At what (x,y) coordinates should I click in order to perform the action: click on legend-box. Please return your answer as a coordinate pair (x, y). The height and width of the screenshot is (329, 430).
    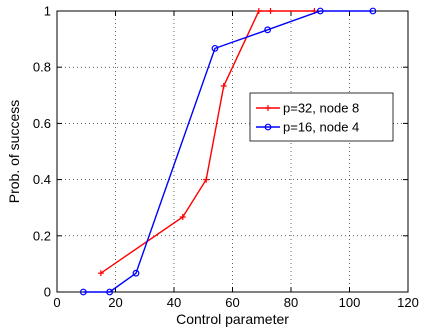
    Looking at the image, I should click on (321, 117).